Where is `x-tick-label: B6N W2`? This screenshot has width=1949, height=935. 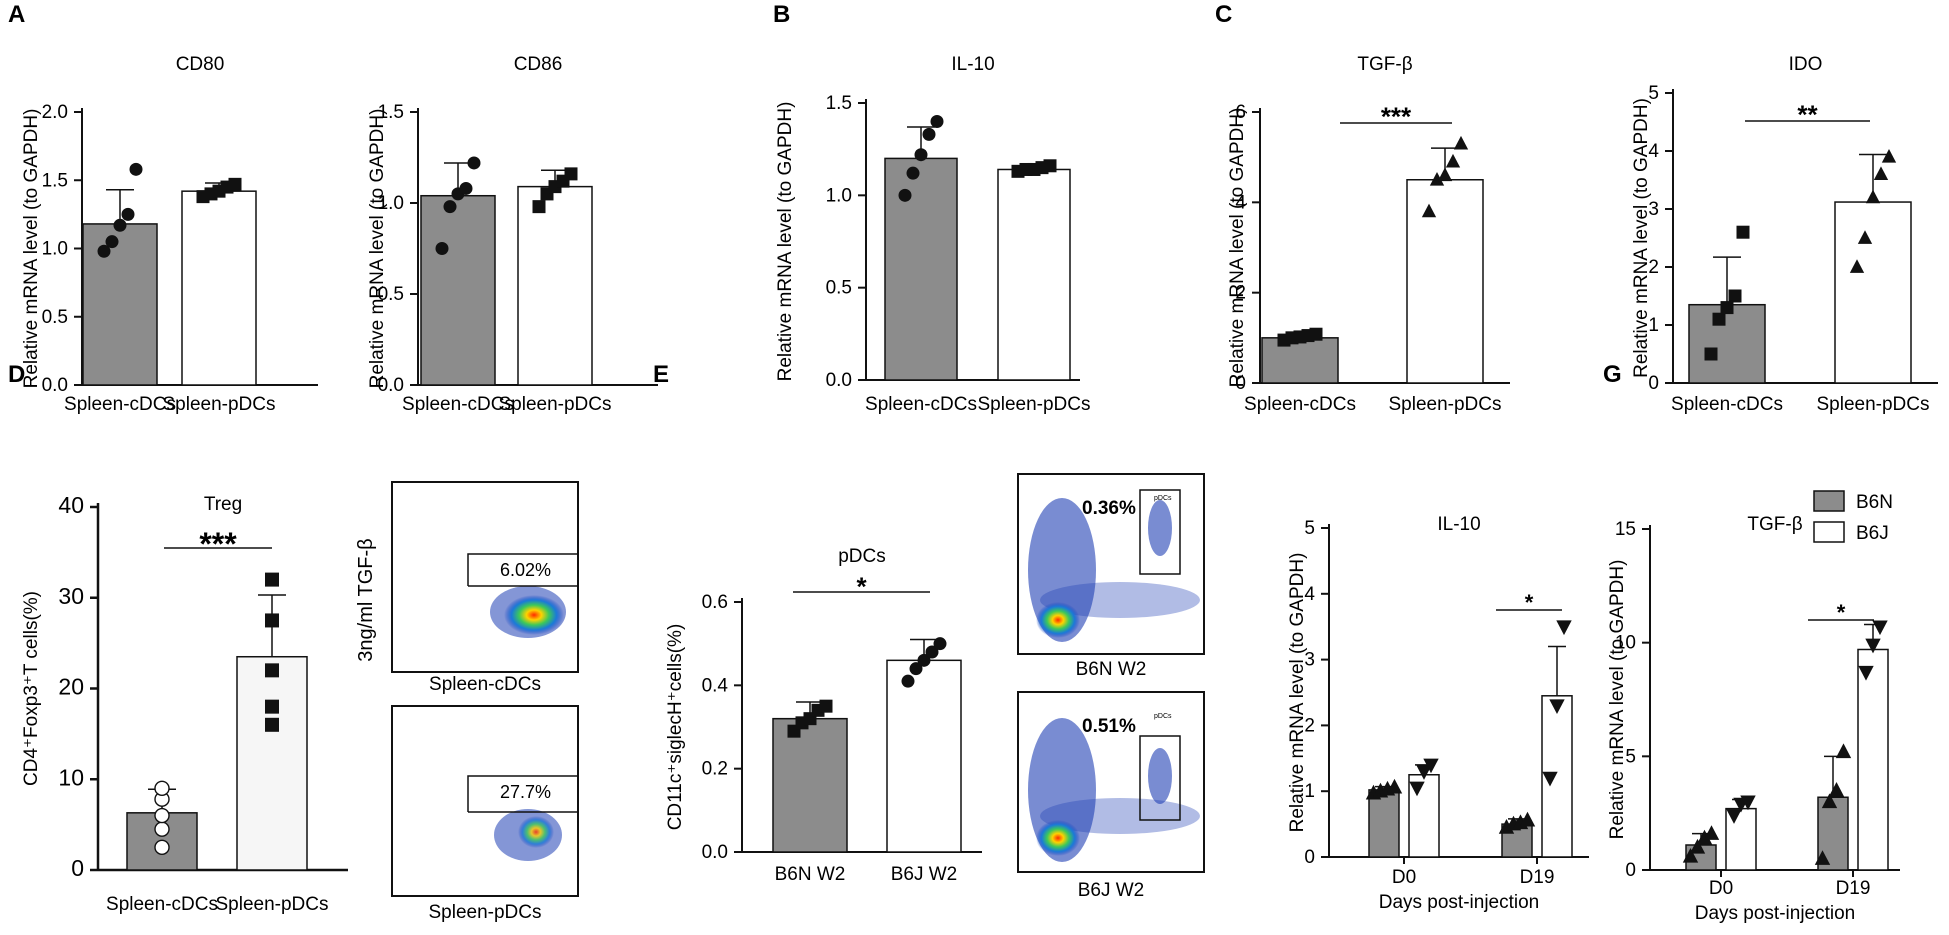
x-tick-label: B6N W2 is located at coordinates (810, 874).